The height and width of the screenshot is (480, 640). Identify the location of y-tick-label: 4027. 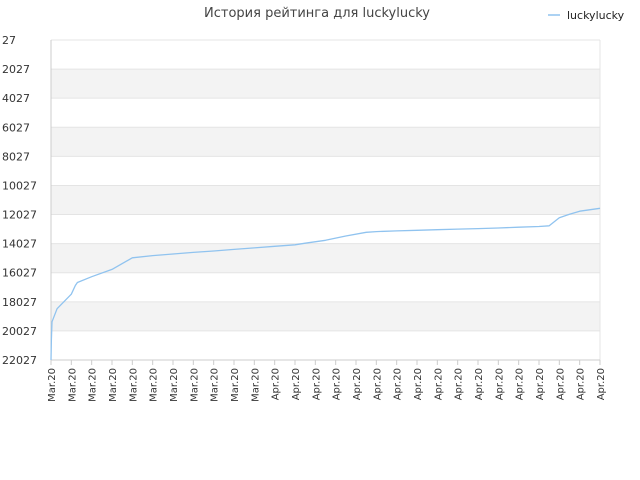
(16, 98).